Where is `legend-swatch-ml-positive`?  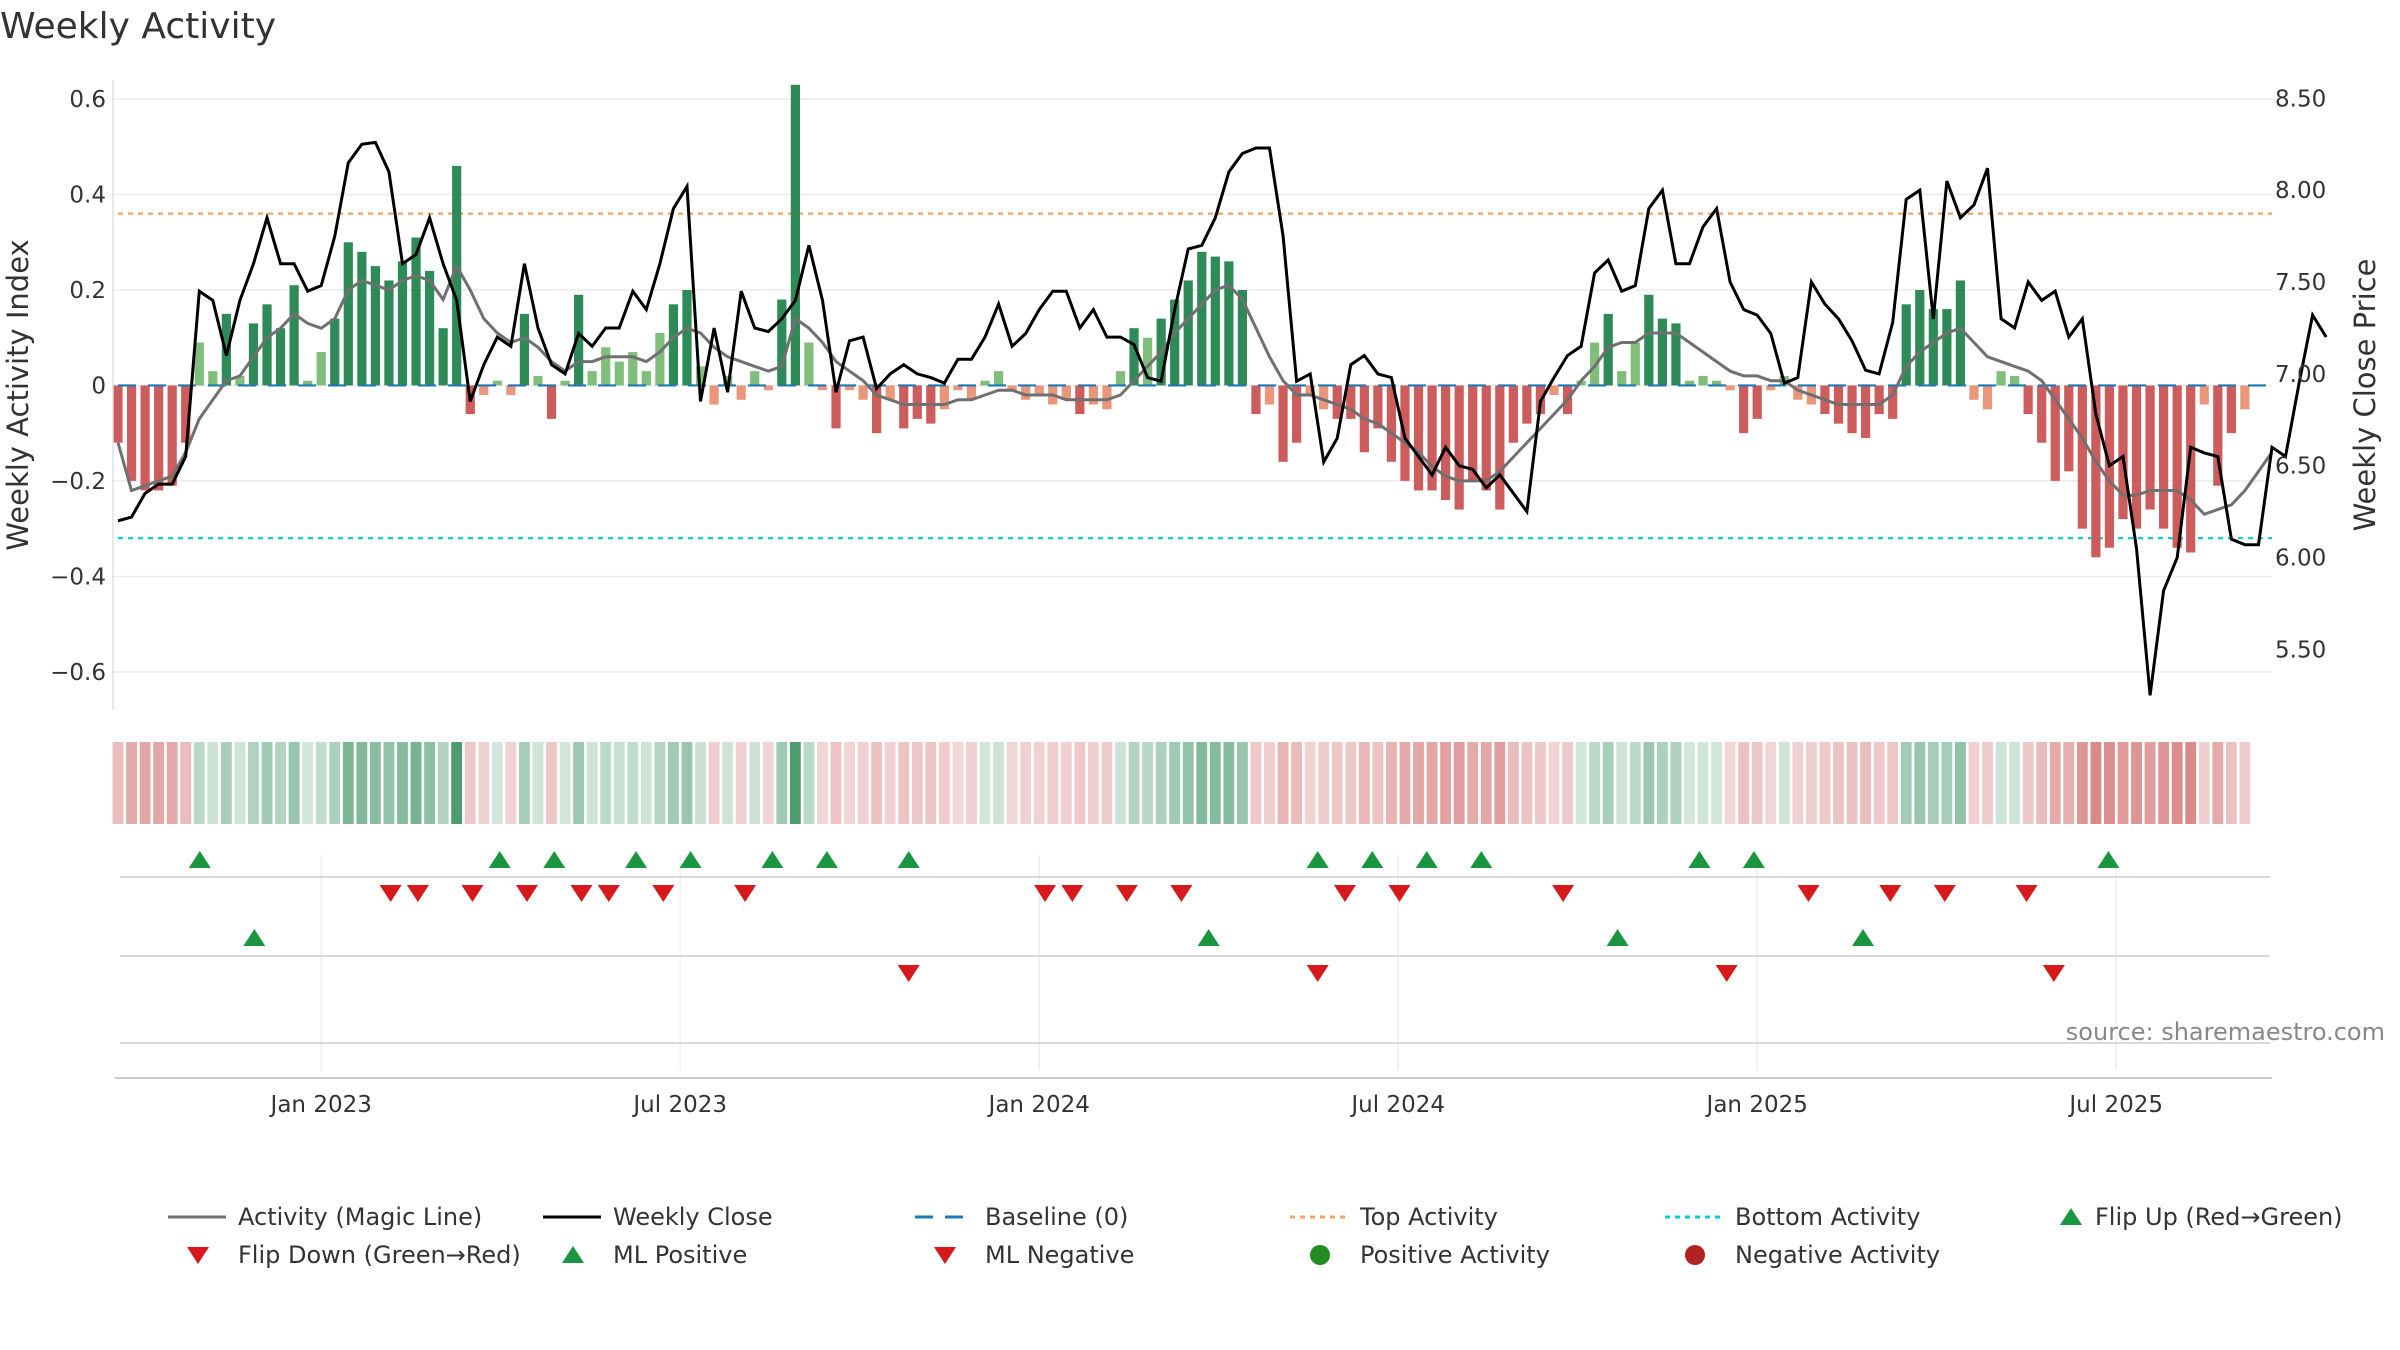 legend-swatch-ml-positive is located at coordinates (573, 1254).